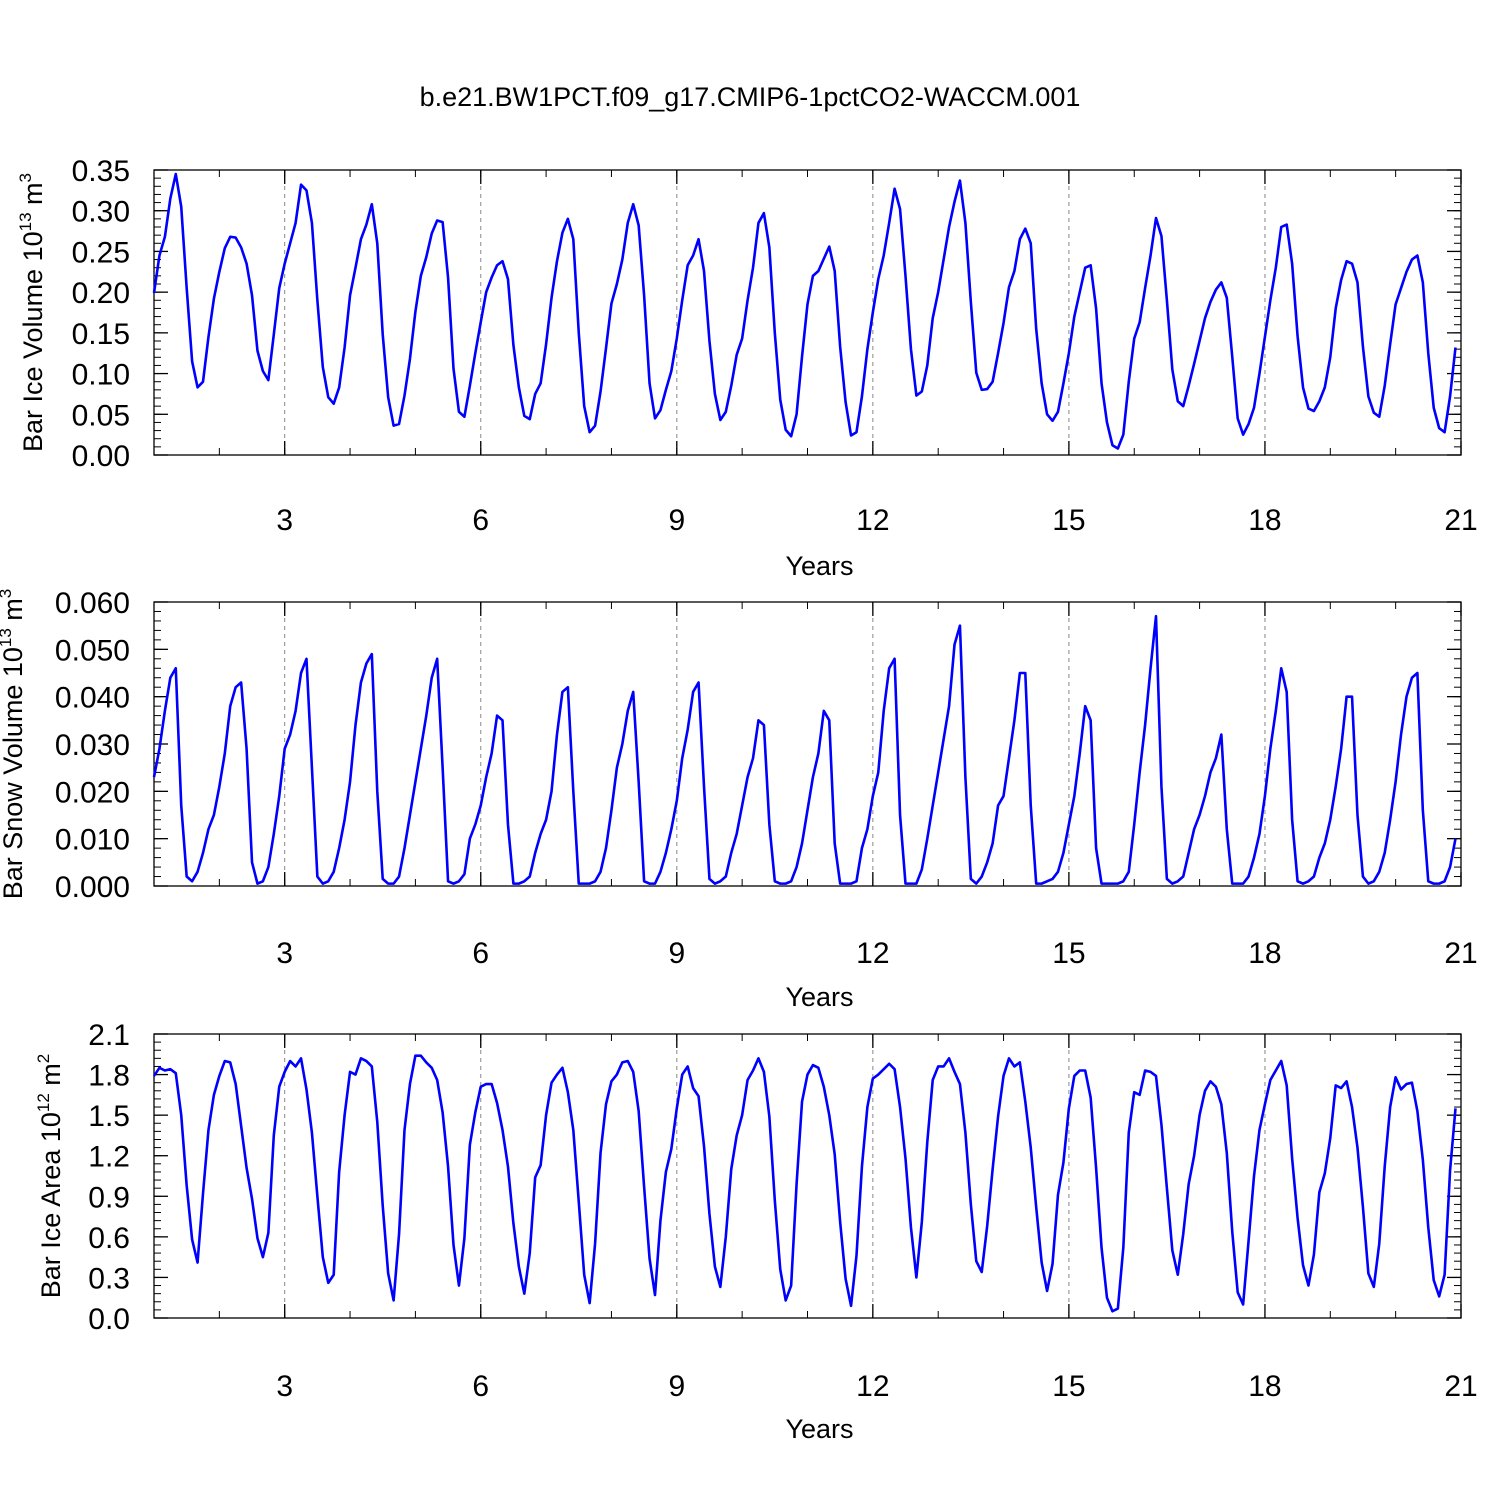  What do you see at coordinates (109, 1319) in the screenshot?
I see `y-tick-label: 0.0` at bounding box center [109, 1319].